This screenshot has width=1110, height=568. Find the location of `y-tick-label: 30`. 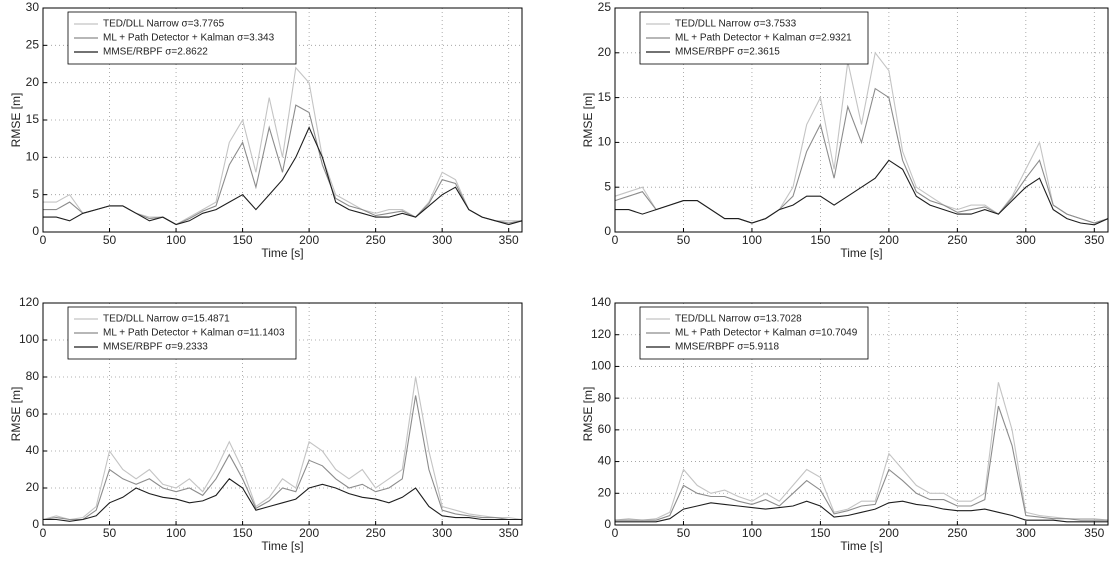

y-tick-label: 30 is located at coordinates (33, 7).